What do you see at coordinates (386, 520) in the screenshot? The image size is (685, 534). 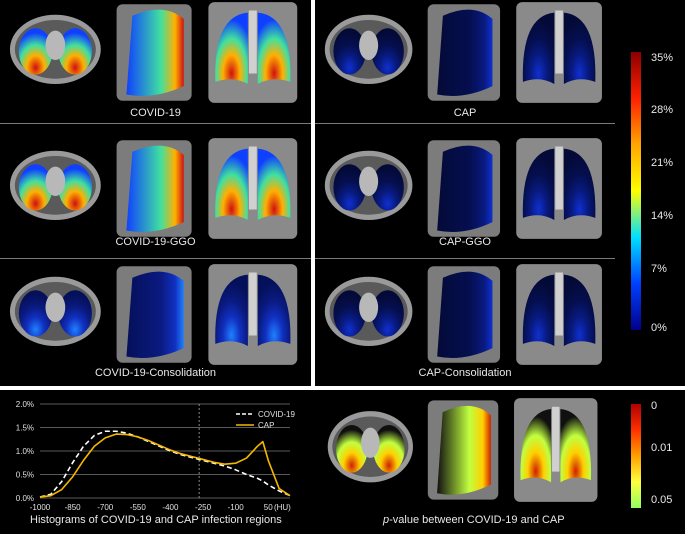 I see `pvalue-caption-italic: p` at bounding box center [386, 520].